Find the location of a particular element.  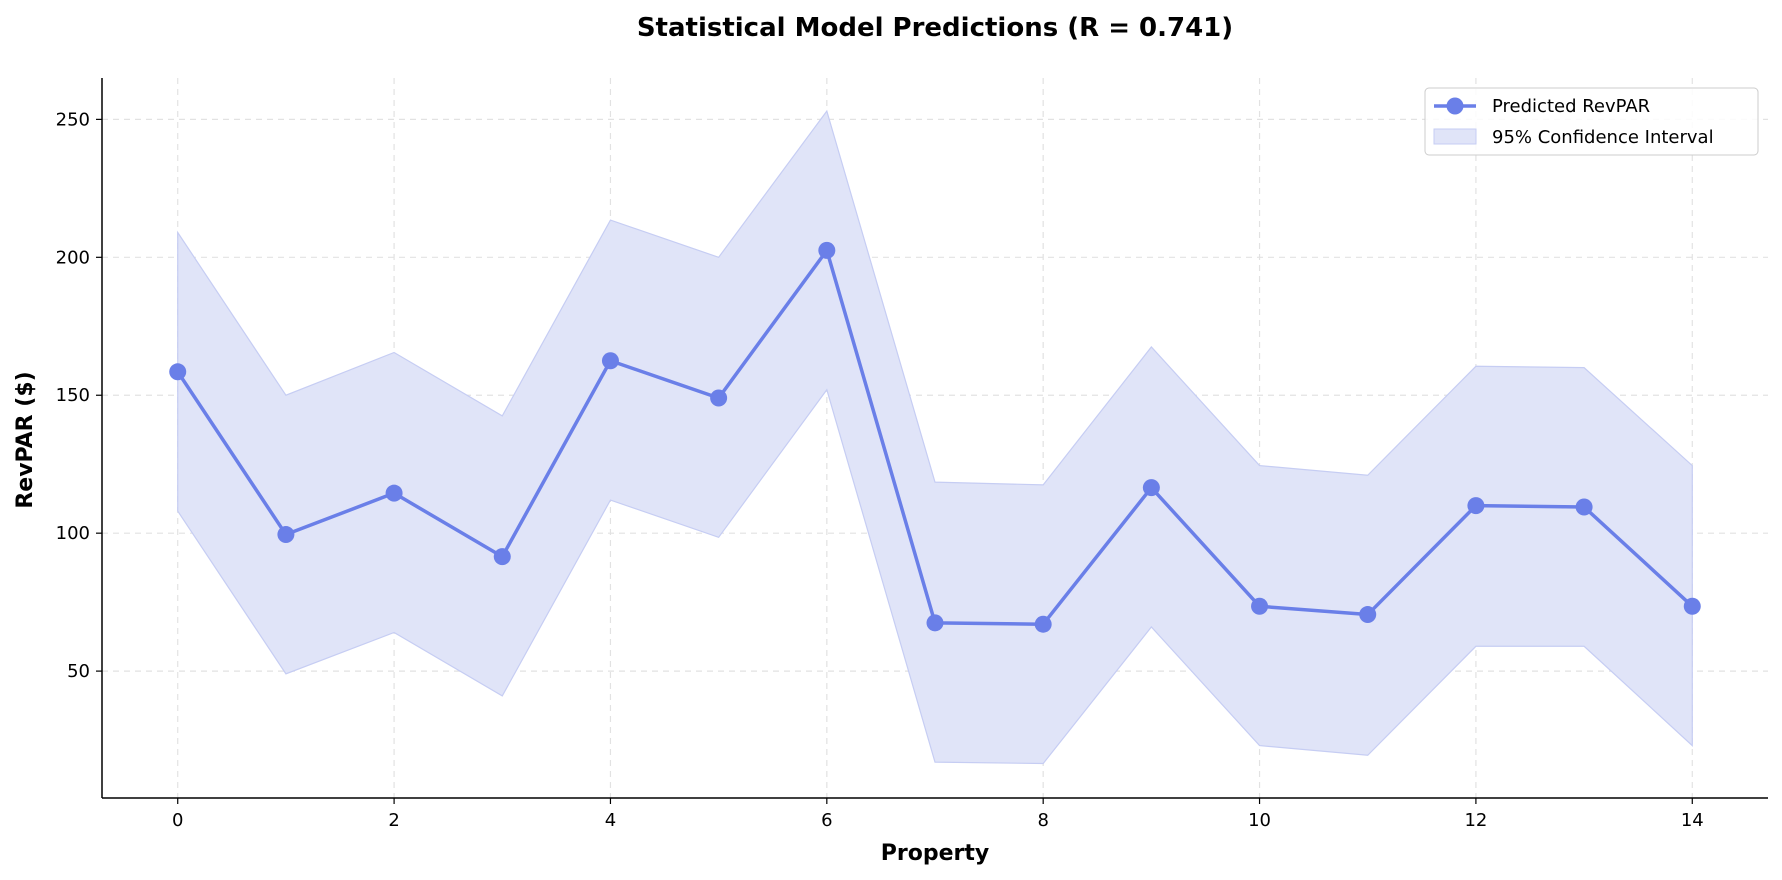

legend-label-predicted: Predicted RevPAR is located at coordinates (1571, 106).